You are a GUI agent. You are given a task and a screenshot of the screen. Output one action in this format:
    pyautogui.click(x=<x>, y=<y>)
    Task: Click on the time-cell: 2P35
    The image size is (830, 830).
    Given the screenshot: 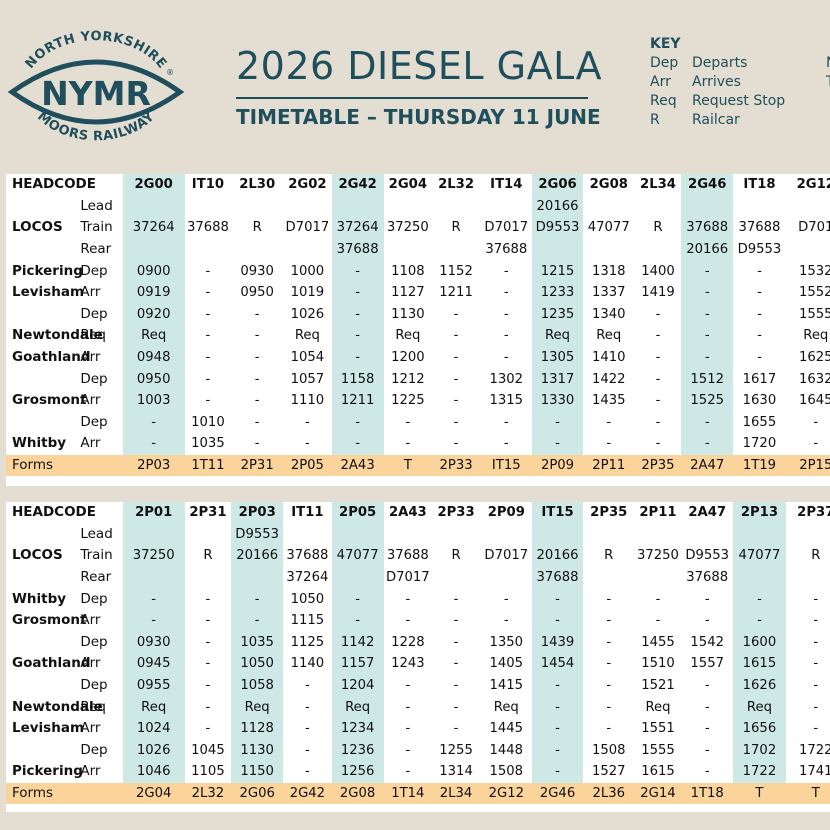 What is the action you would take?
    pyautogui.click(x=658, y=465)
    